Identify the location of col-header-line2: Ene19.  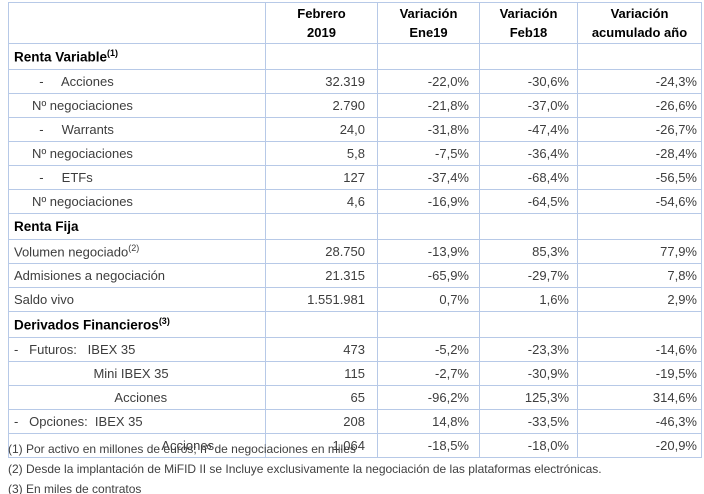
(428, 32).